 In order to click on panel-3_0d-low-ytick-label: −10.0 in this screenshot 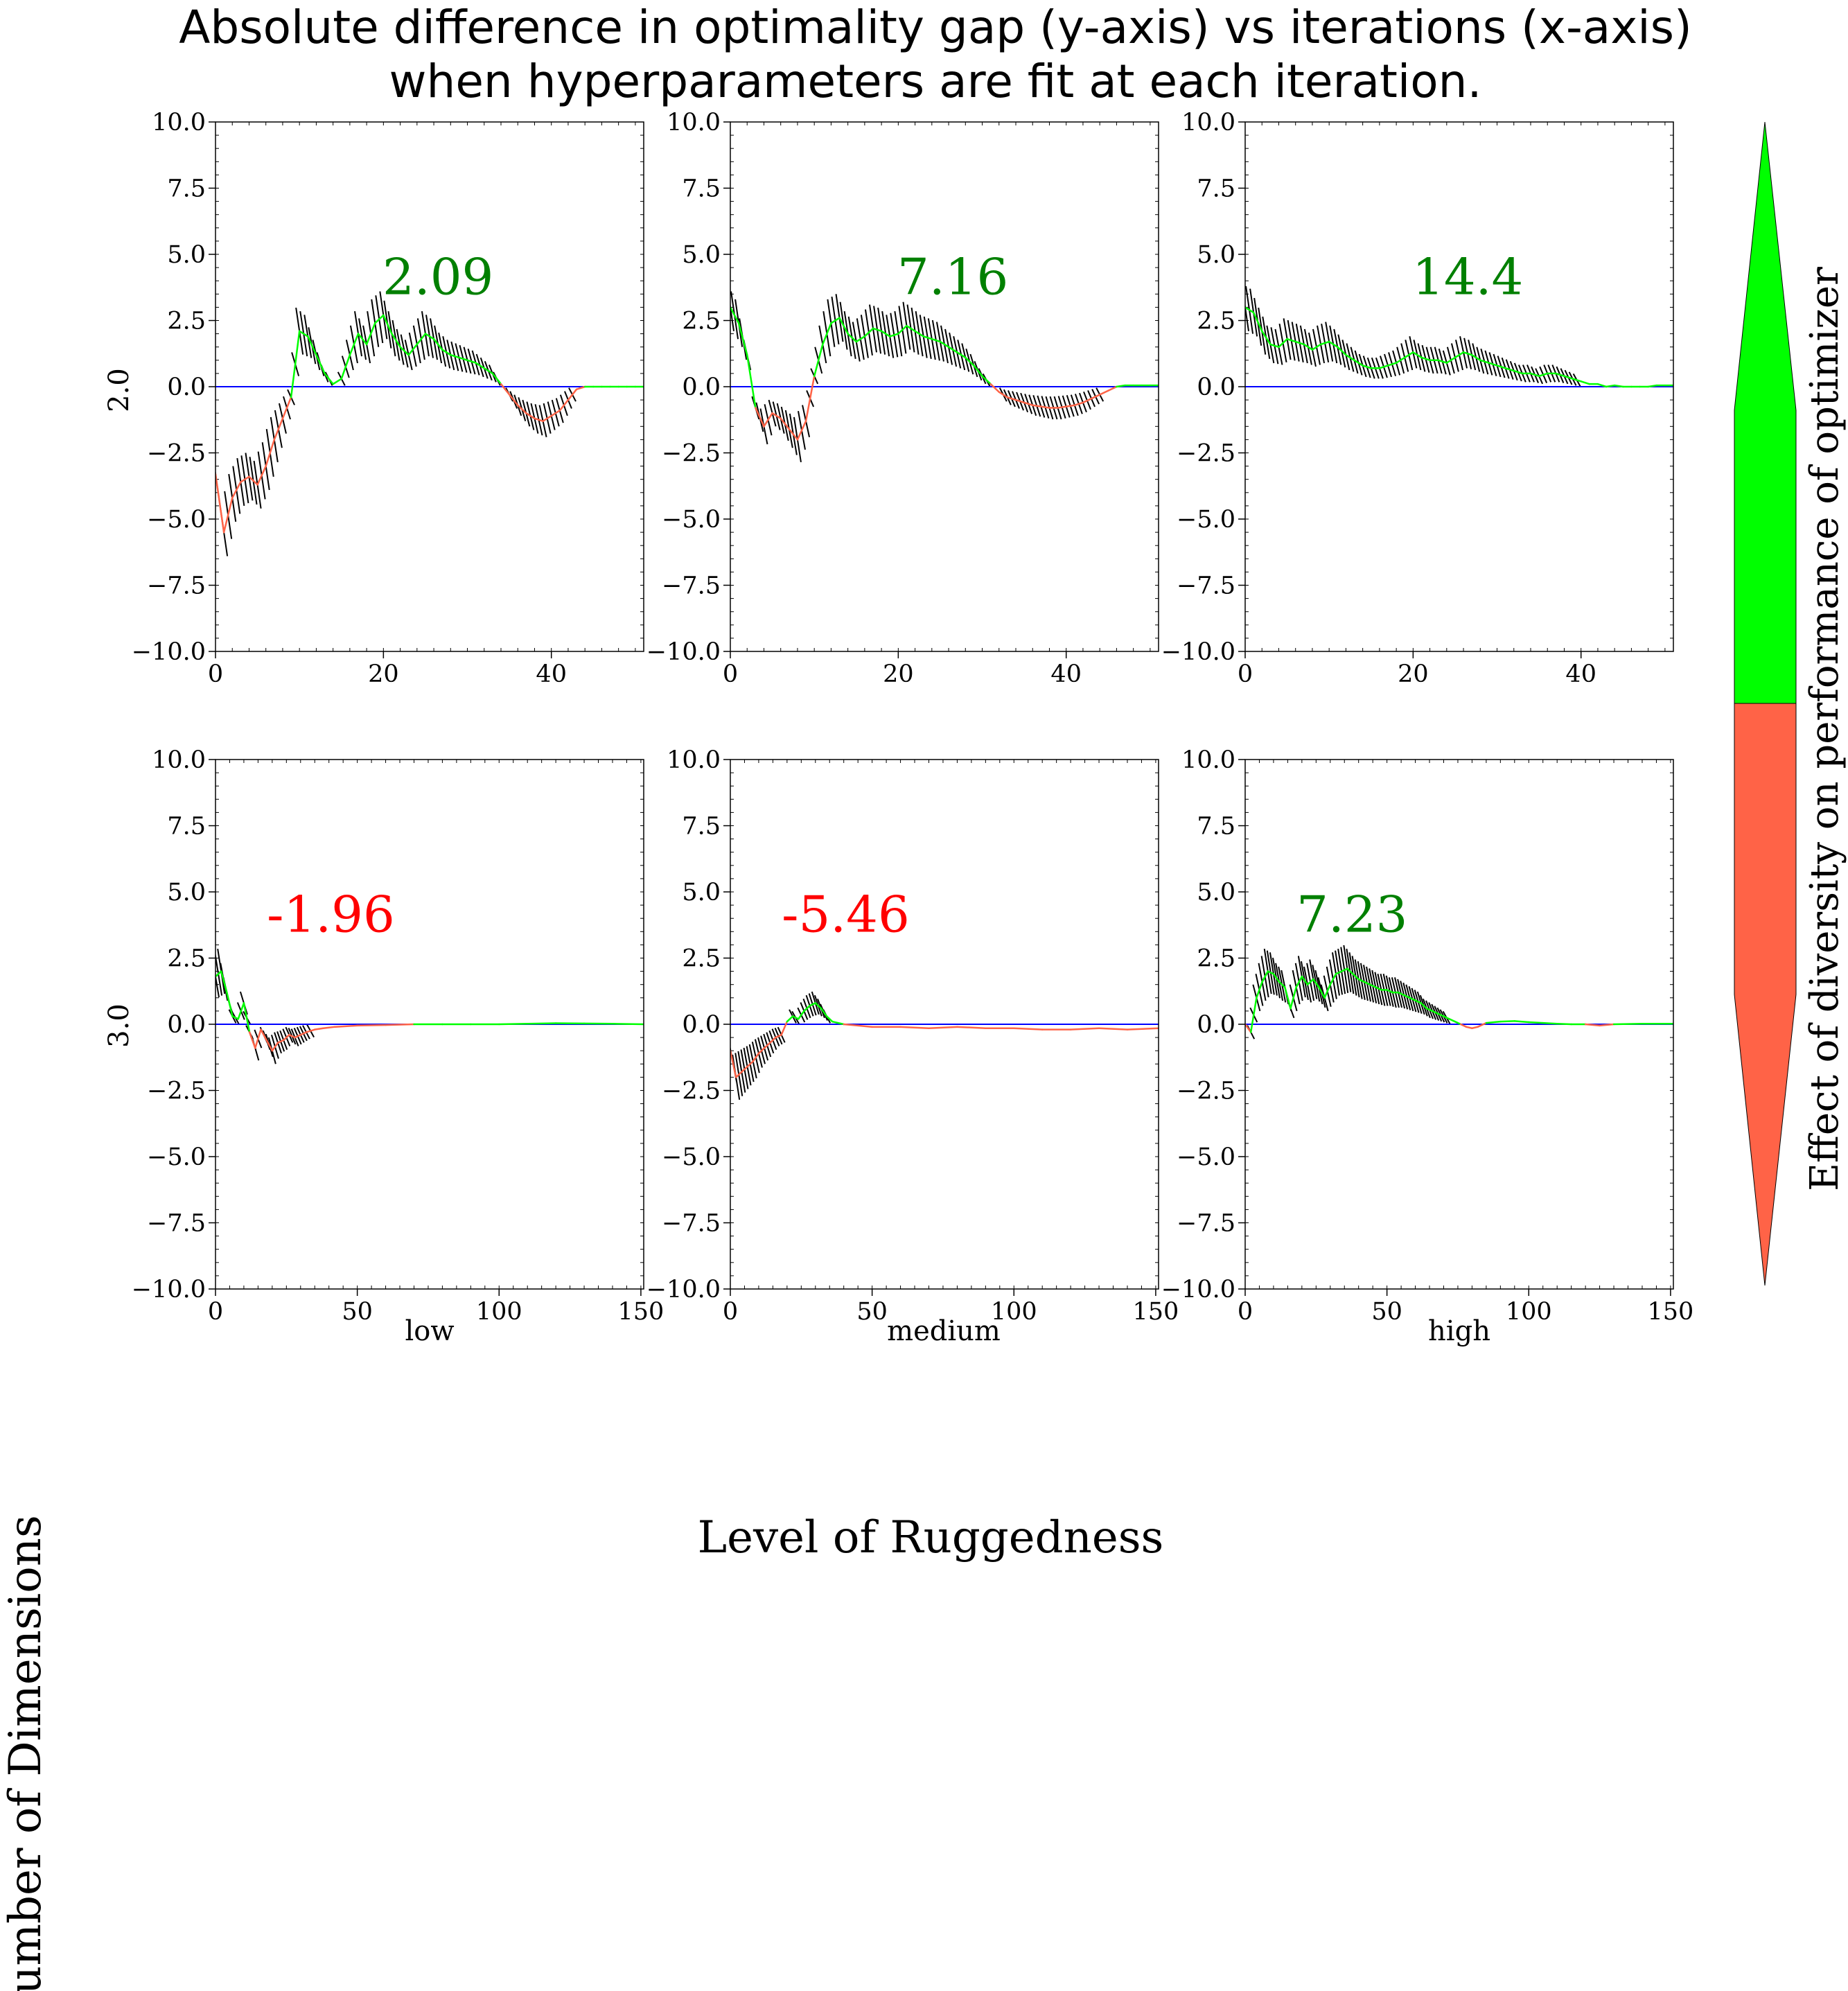, I will do `click(169, 1290)`.